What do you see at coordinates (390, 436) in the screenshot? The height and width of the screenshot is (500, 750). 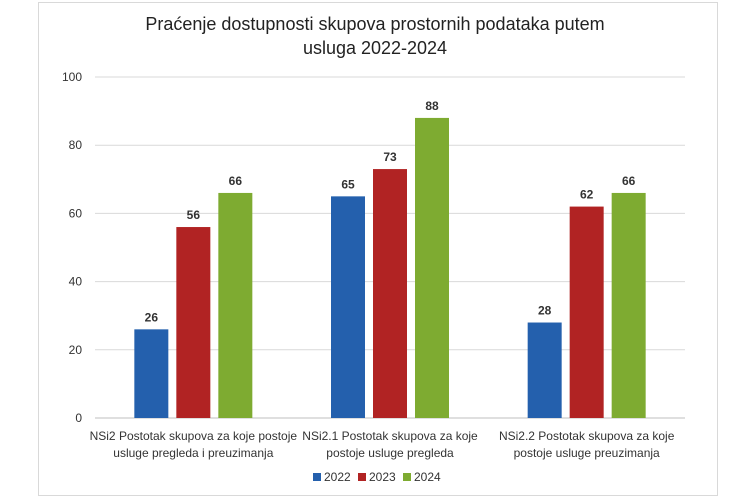 I see `x-category-label: NSi2.1 Postotak skupova za koje` at bounding box center [390, 436].